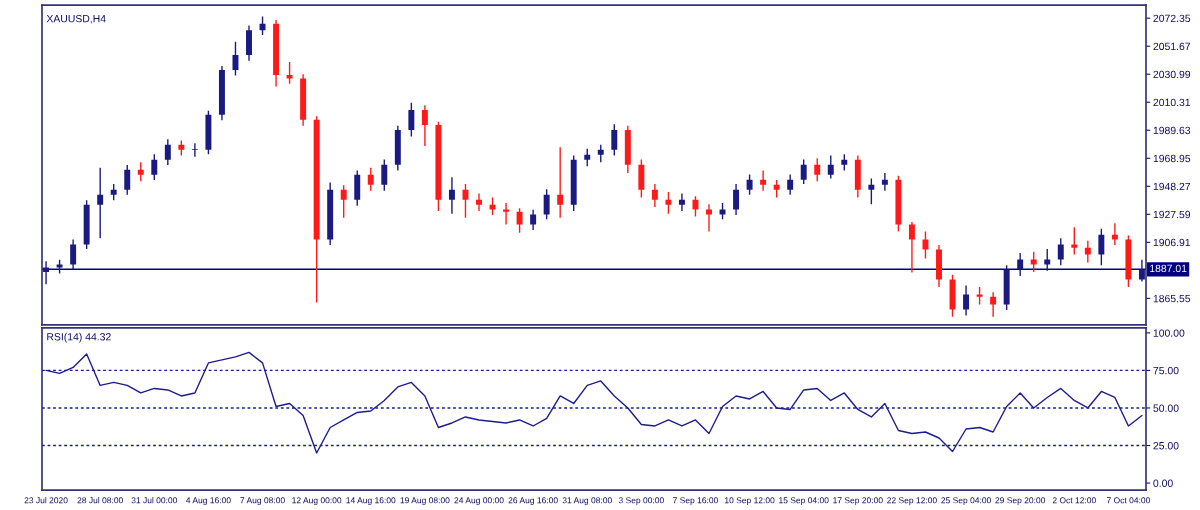  I want to click on y-tick-label: 0.00, so click(1163, 483).